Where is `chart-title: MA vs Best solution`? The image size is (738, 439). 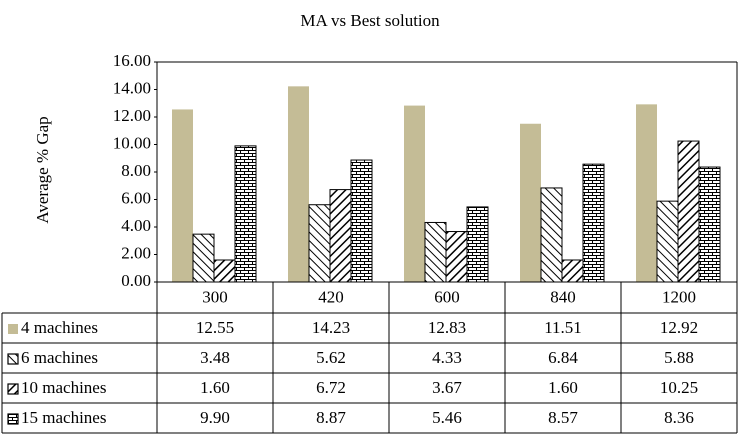 chart-title: MA vs Best solution is located at coordinates (370, 20).